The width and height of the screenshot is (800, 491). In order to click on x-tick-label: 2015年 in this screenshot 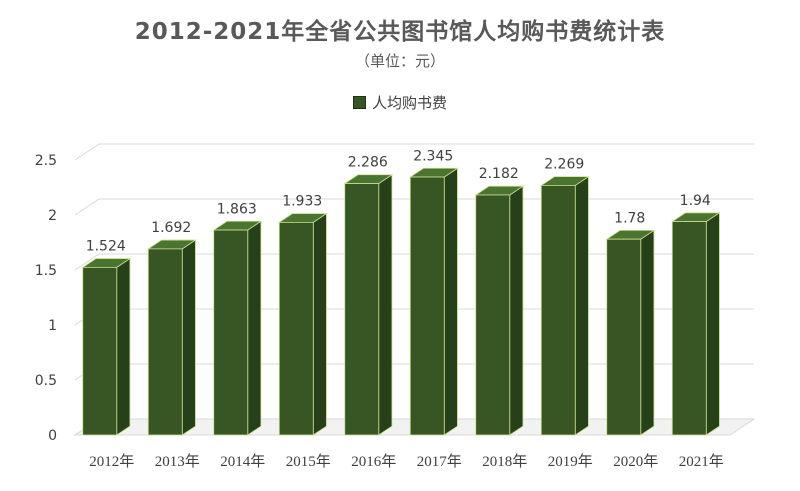, I will do `click(308, 461)`.